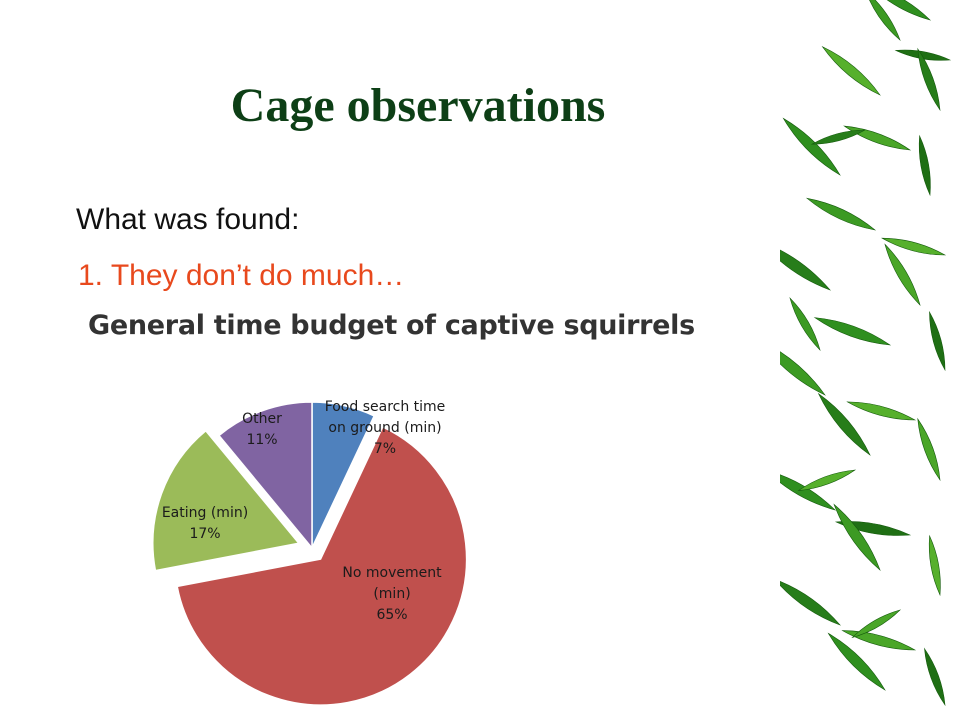 The image size is (960, 720). I want to click on pie-slice-eating-min, so click(226, 500).